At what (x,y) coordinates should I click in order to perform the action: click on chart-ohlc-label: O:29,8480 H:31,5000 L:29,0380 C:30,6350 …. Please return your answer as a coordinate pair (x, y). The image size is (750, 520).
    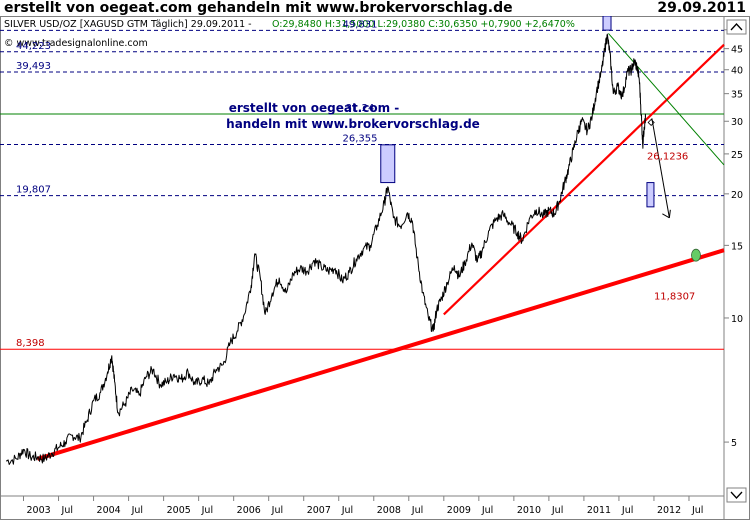
    Looking at the image, I should click on (423, 24).